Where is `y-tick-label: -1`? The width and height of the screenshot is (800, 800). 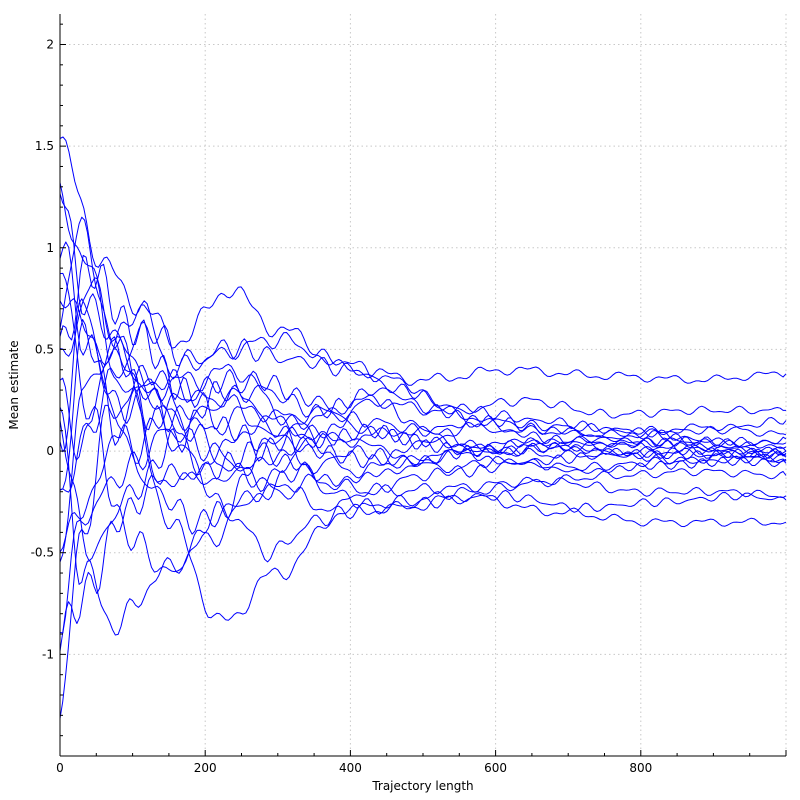
y-tick-label: -1 is located at coordinates (48, 654).